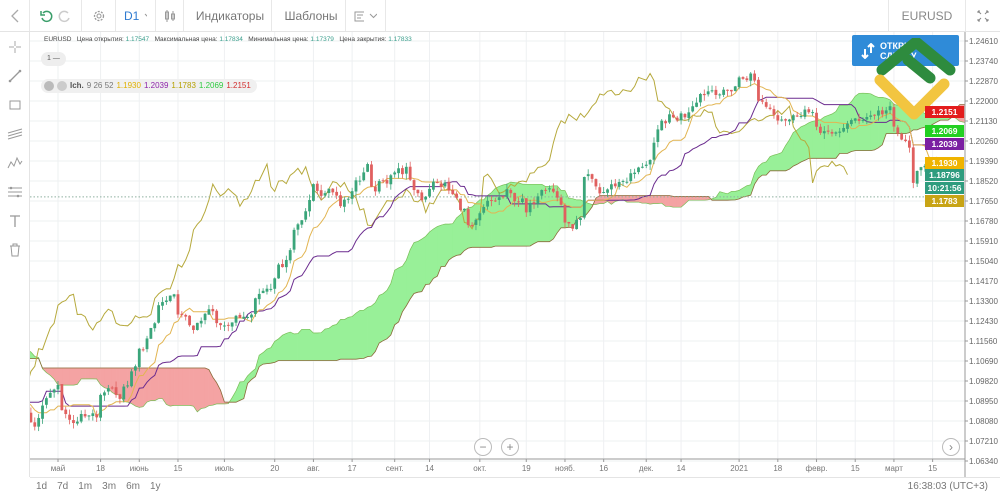 The width and height of the screenshot is (1000, 495). I want to click on range-6m: 6m, so click(133, 486).